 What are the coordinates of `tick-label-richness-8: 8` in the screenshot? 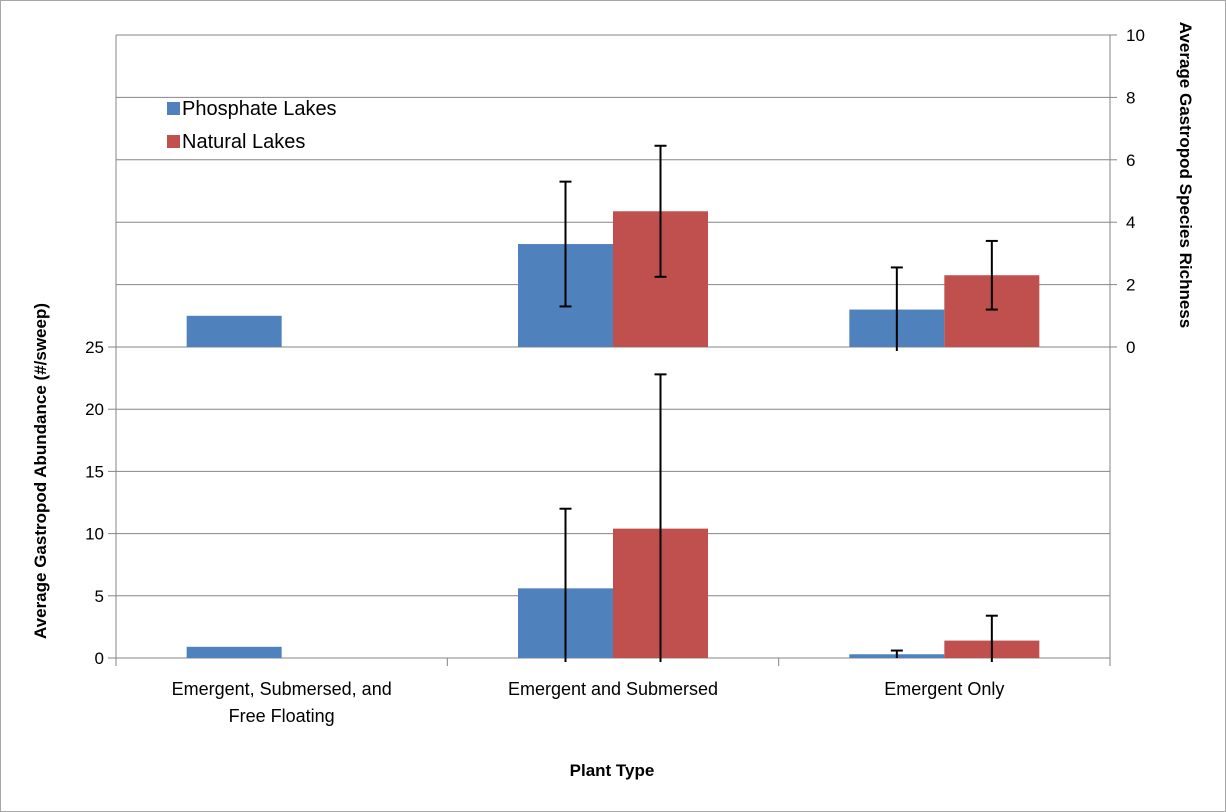 It's located at (1130, 97).